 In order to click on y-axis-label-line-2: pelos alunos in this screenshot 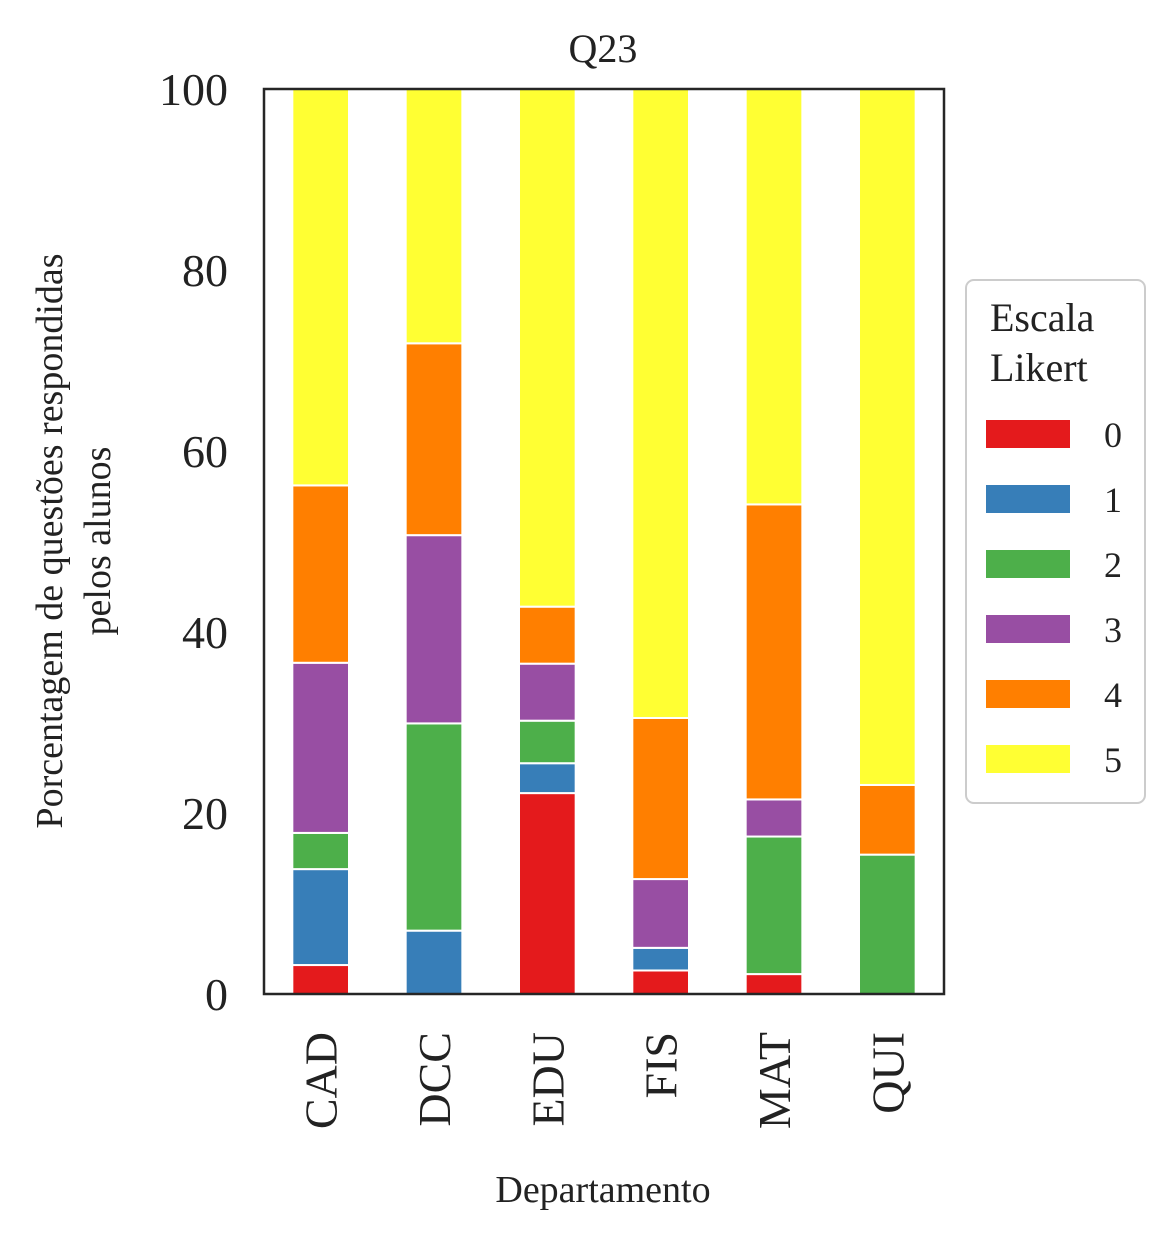, I will do `click(98, 541)`.